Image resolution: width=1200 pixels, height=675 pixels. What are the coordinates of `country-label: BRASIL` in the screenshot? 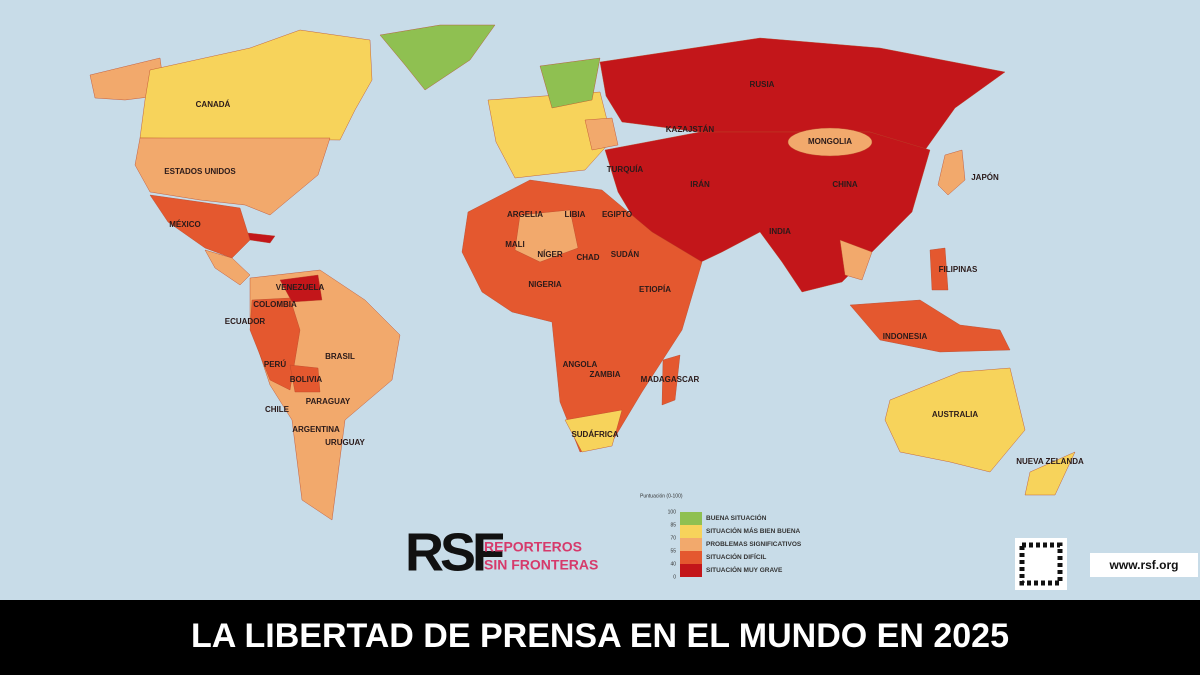 It's located at (340, 356).